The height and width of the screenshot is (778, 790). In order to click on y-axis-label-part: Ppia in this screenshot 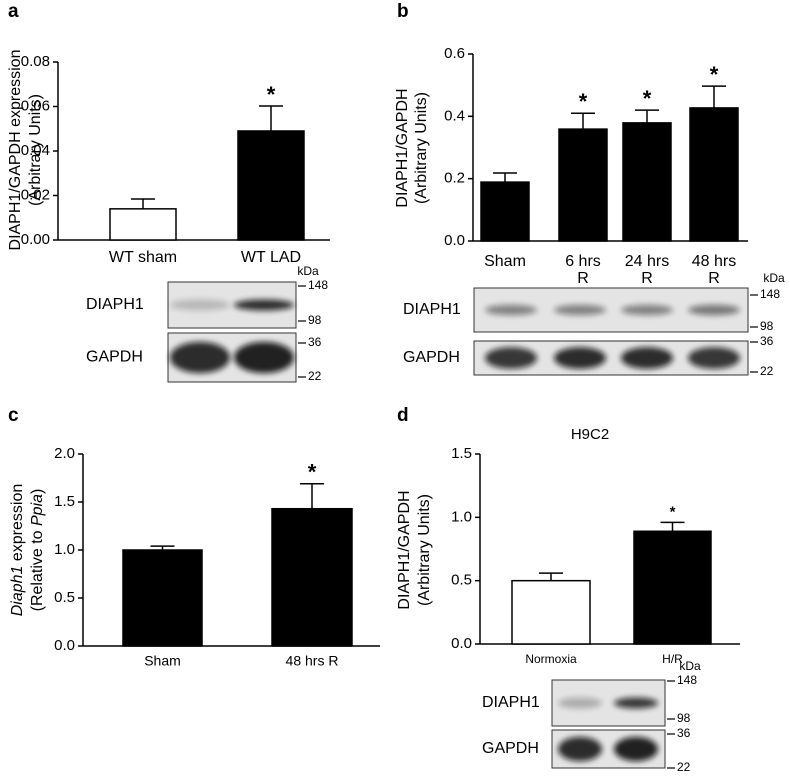, I will do `click(37, 510)`.